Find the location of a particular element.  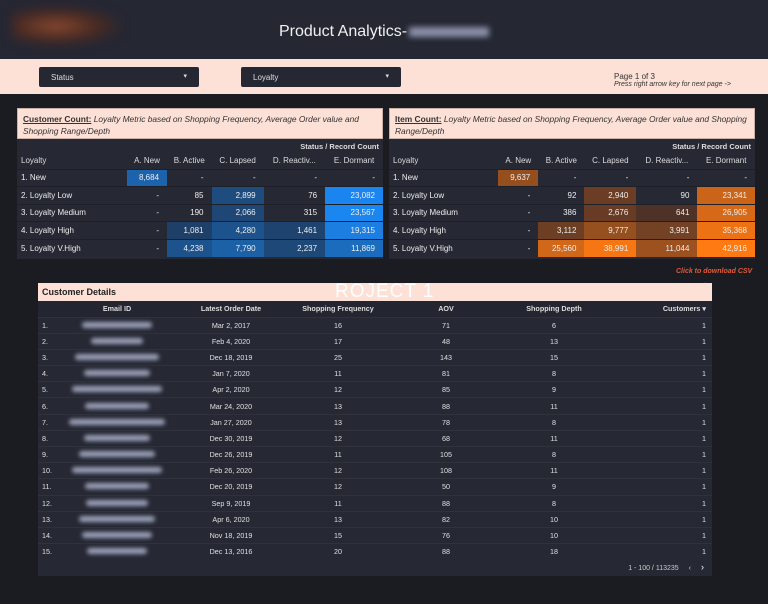

column-header: AOV is located at coordinates (446, 309).